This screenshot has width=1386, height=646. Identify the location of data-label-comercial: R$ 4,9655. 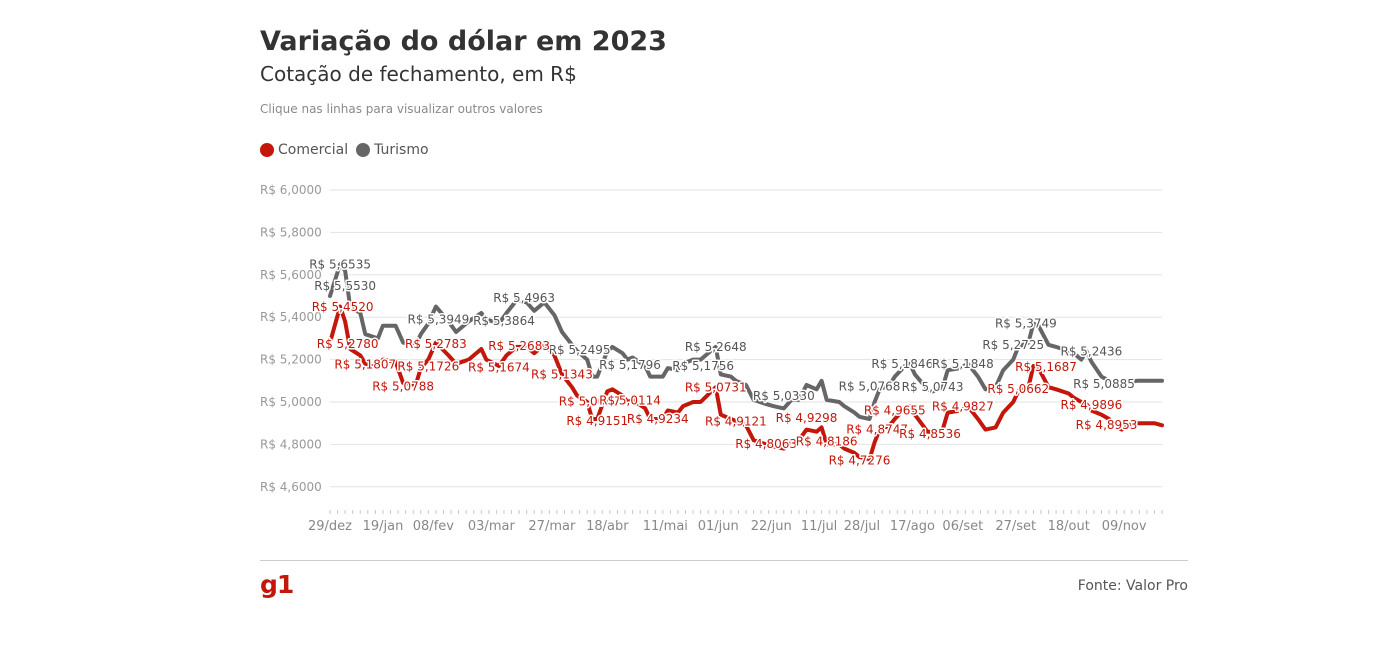
(895, 410).